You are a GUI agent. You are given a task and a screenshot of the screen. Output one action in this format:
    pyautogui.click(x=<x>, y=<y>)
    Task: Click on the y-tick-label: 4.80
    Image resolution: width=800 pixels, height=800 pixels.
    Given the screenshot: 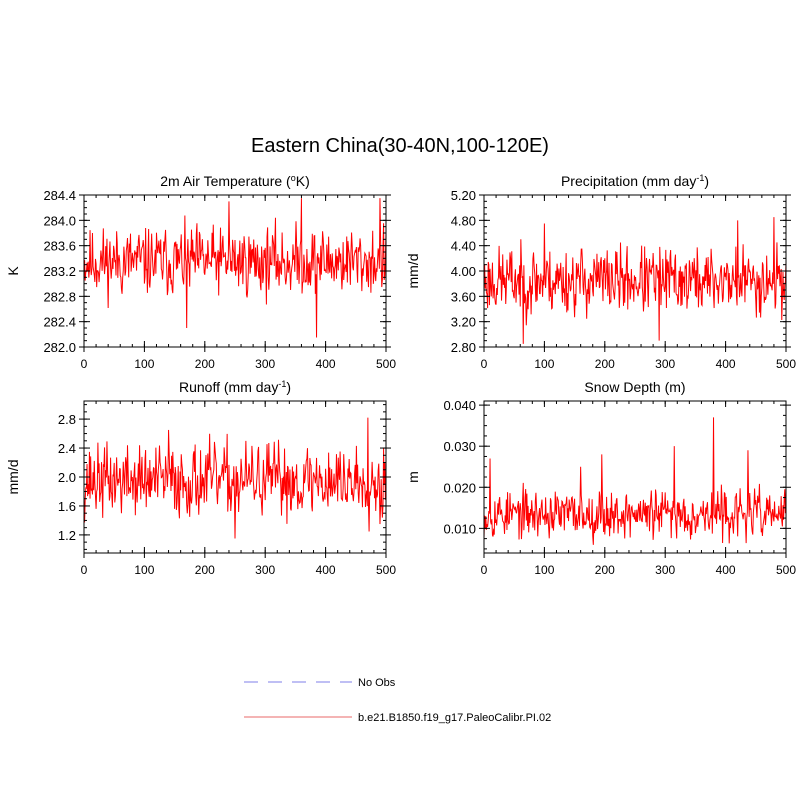 What is the action you would take?
    pyautogui.click(x=463, y=220)
    